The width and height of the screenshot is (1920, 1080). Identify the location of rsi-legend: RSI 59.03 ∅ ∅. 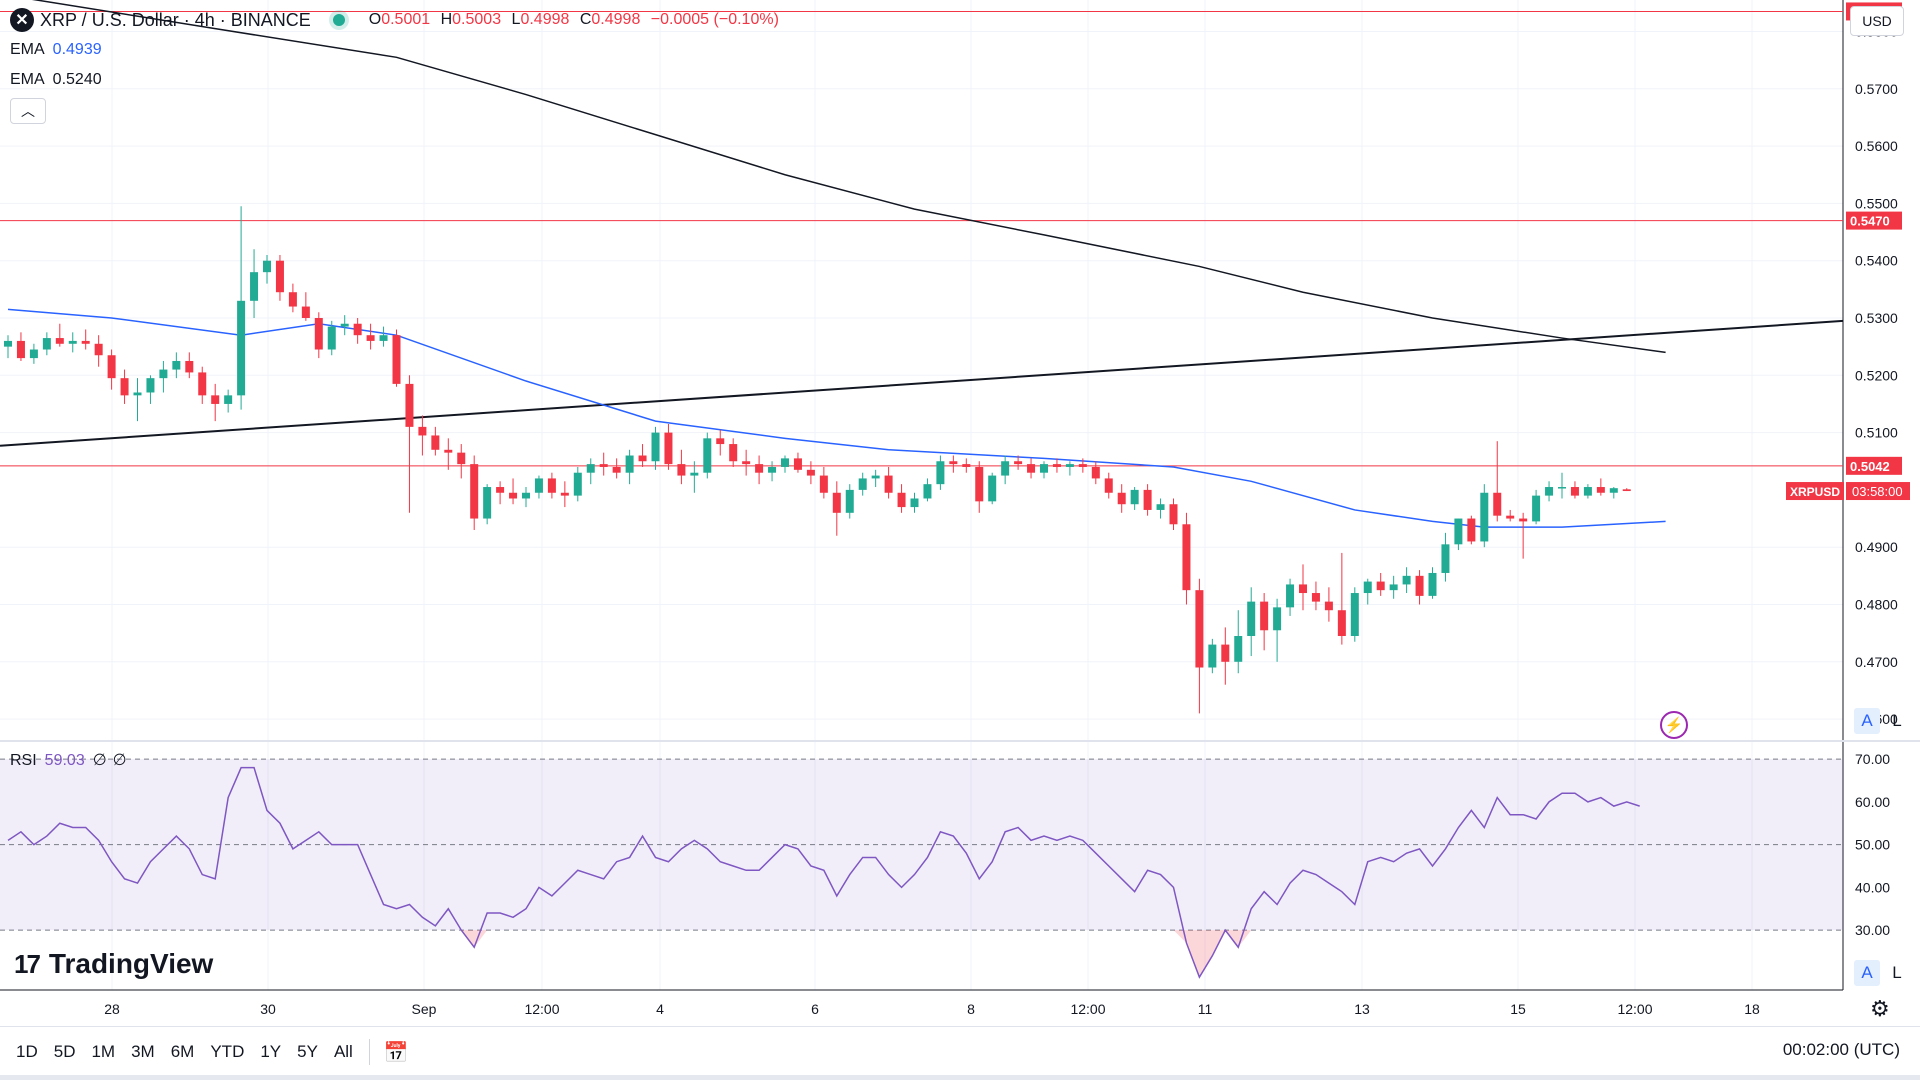
(68, 760).